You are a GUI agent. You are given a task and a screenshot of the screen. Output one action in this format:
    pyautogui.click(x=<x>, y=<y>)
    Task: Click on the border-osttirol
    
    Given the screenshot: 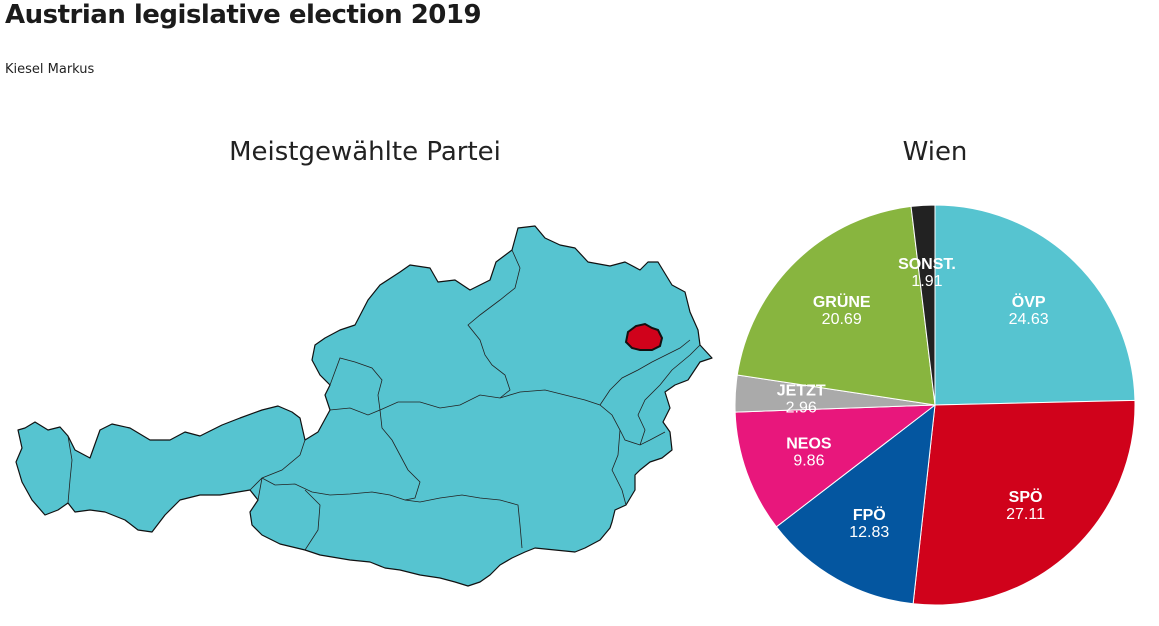 What is the action you would take?
    pyautogui.click(x=289, y=514)
    